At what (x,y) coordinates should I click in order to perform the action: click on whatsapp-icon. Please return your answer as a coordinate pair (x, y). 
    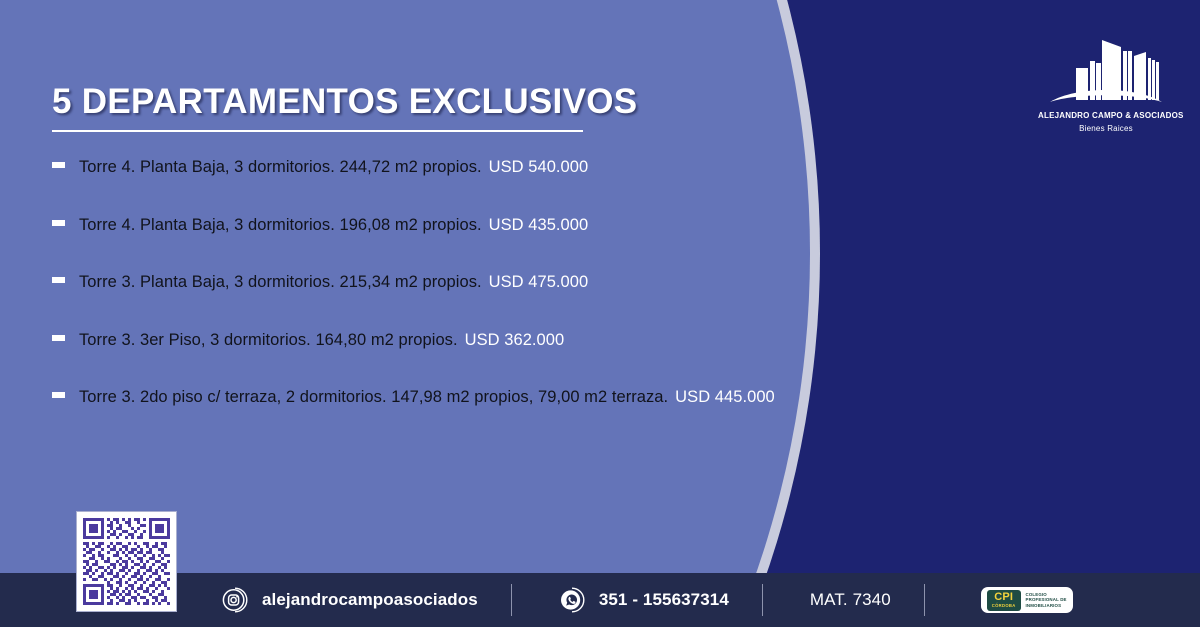
    Looking at the image, I should click on (572, 600).